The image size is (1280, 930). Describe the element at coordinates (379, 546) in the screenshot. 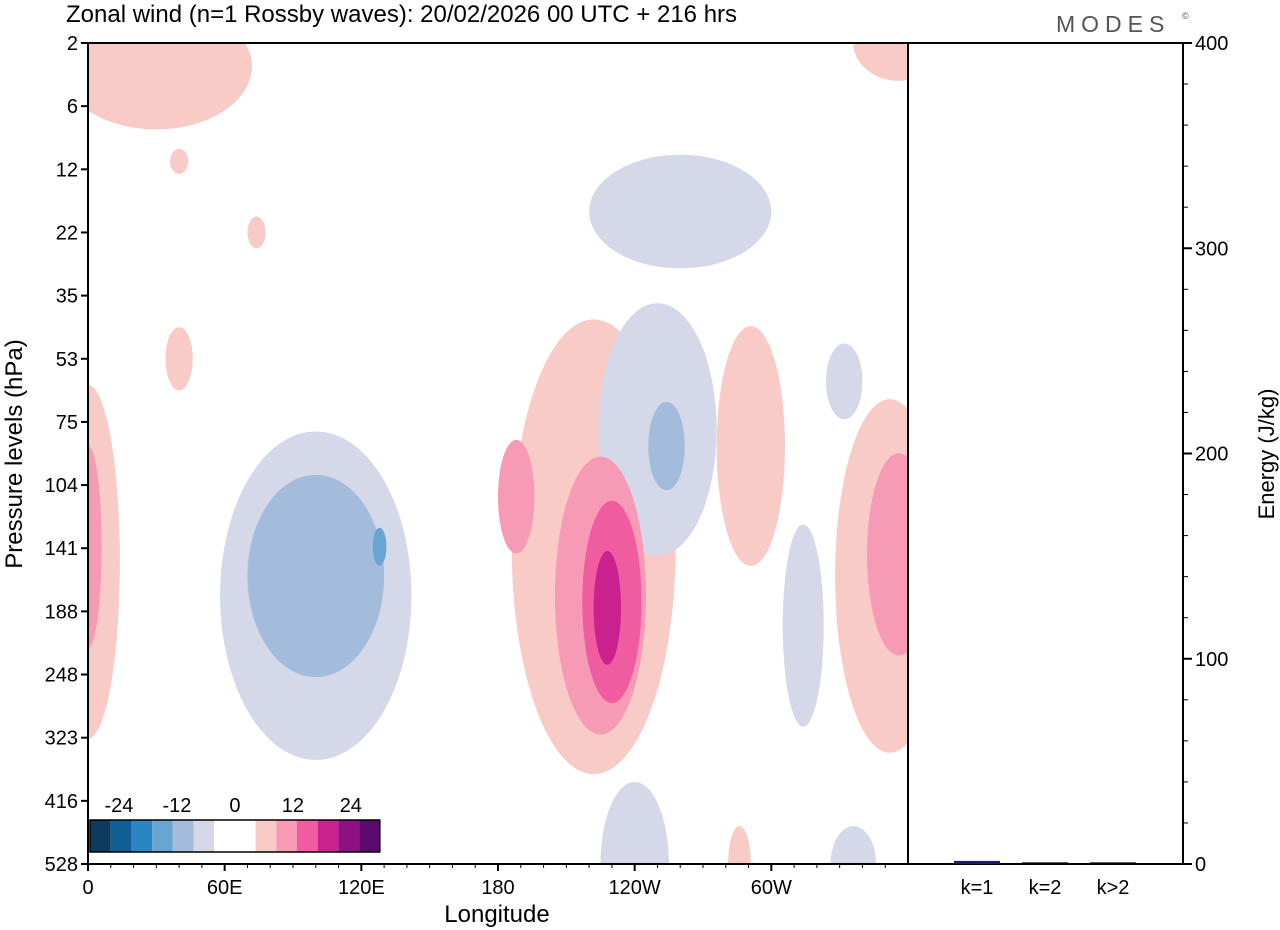

I see `contour-pacific-neg-core` at that location.